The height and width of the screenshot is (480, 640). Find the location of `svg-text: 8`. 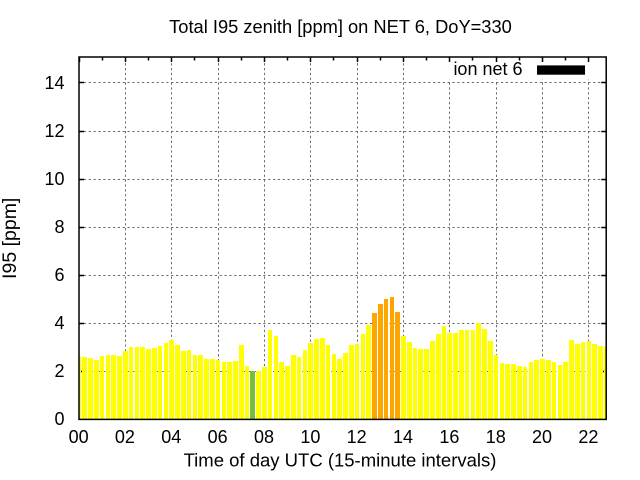

svg-text: 8 is located at coordinates (59, 227).